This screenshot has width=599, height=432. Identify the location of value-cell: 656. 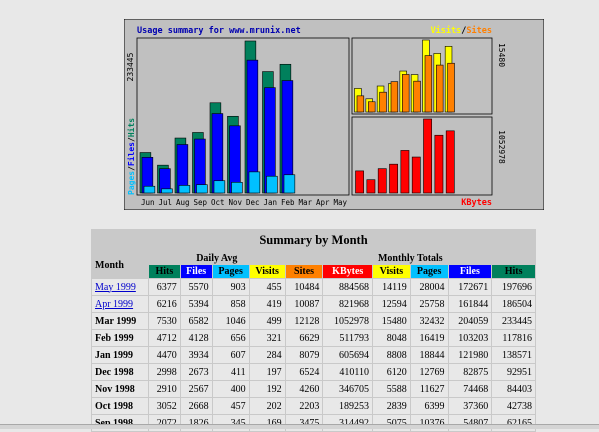
(230, 338).